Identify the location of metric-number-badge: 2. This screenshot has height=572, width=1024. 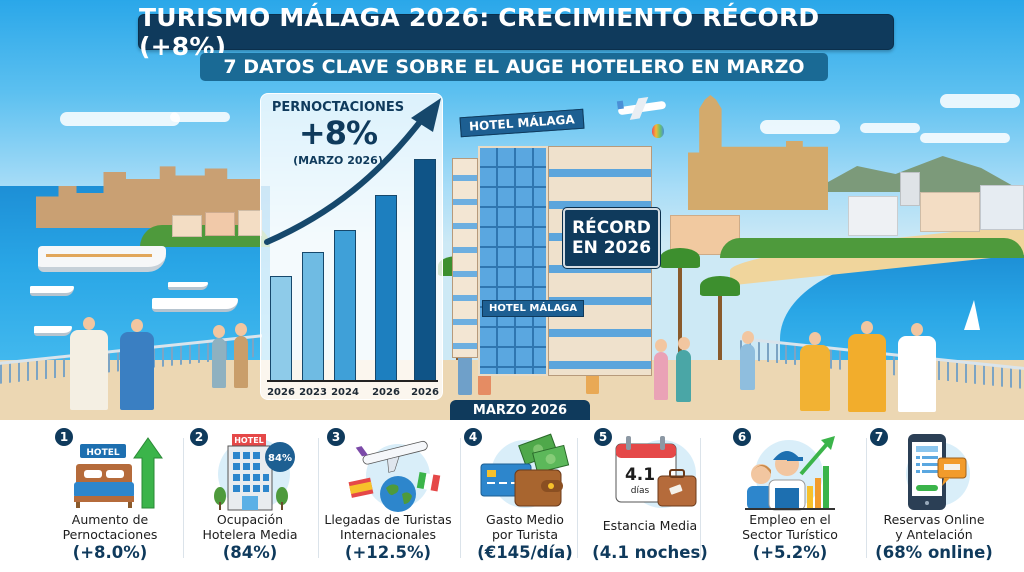
(199, 437).